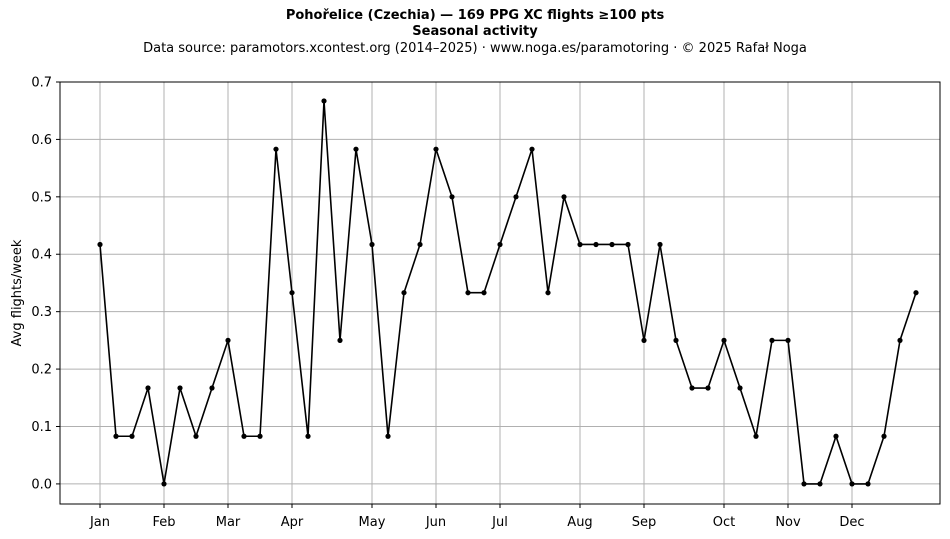  I want to click on y-tick-label: 0.2, so click(41, 370).